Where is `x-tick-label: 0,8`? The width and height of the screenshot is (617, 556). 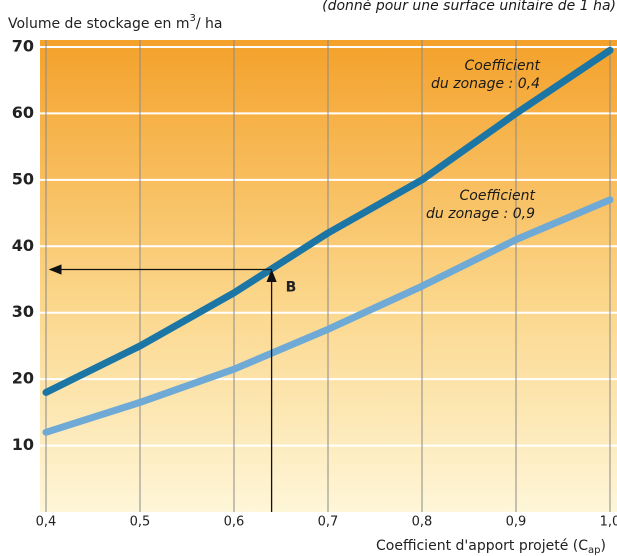 x-tick-label: 0,8 is located at coordinates (422, 522).